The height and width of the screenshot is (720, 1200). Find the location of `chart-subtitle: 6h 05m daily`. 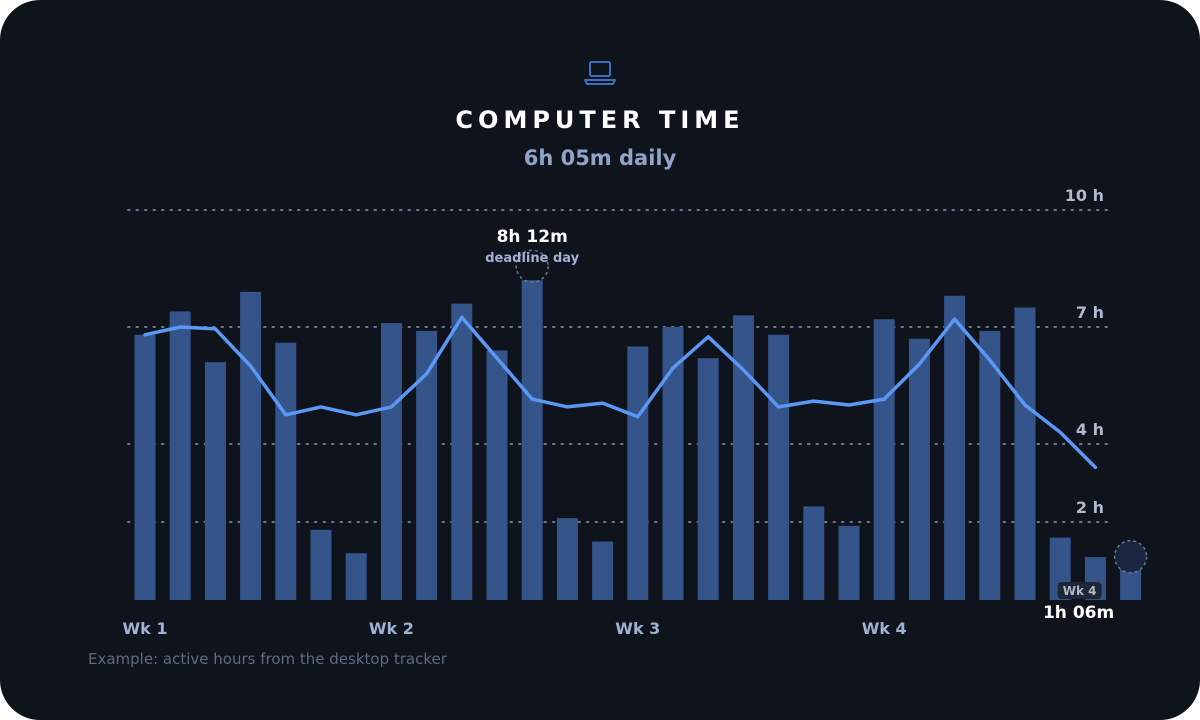

chart-subtitle: 6h 05m daily is located at coordinates (600, 158).